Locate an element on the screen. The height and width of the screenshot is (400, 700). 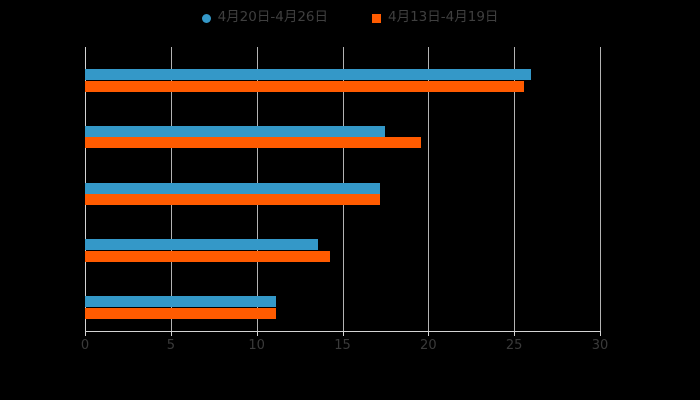
x-axis-tick-label: 30 is located at coordinates (600, 345).